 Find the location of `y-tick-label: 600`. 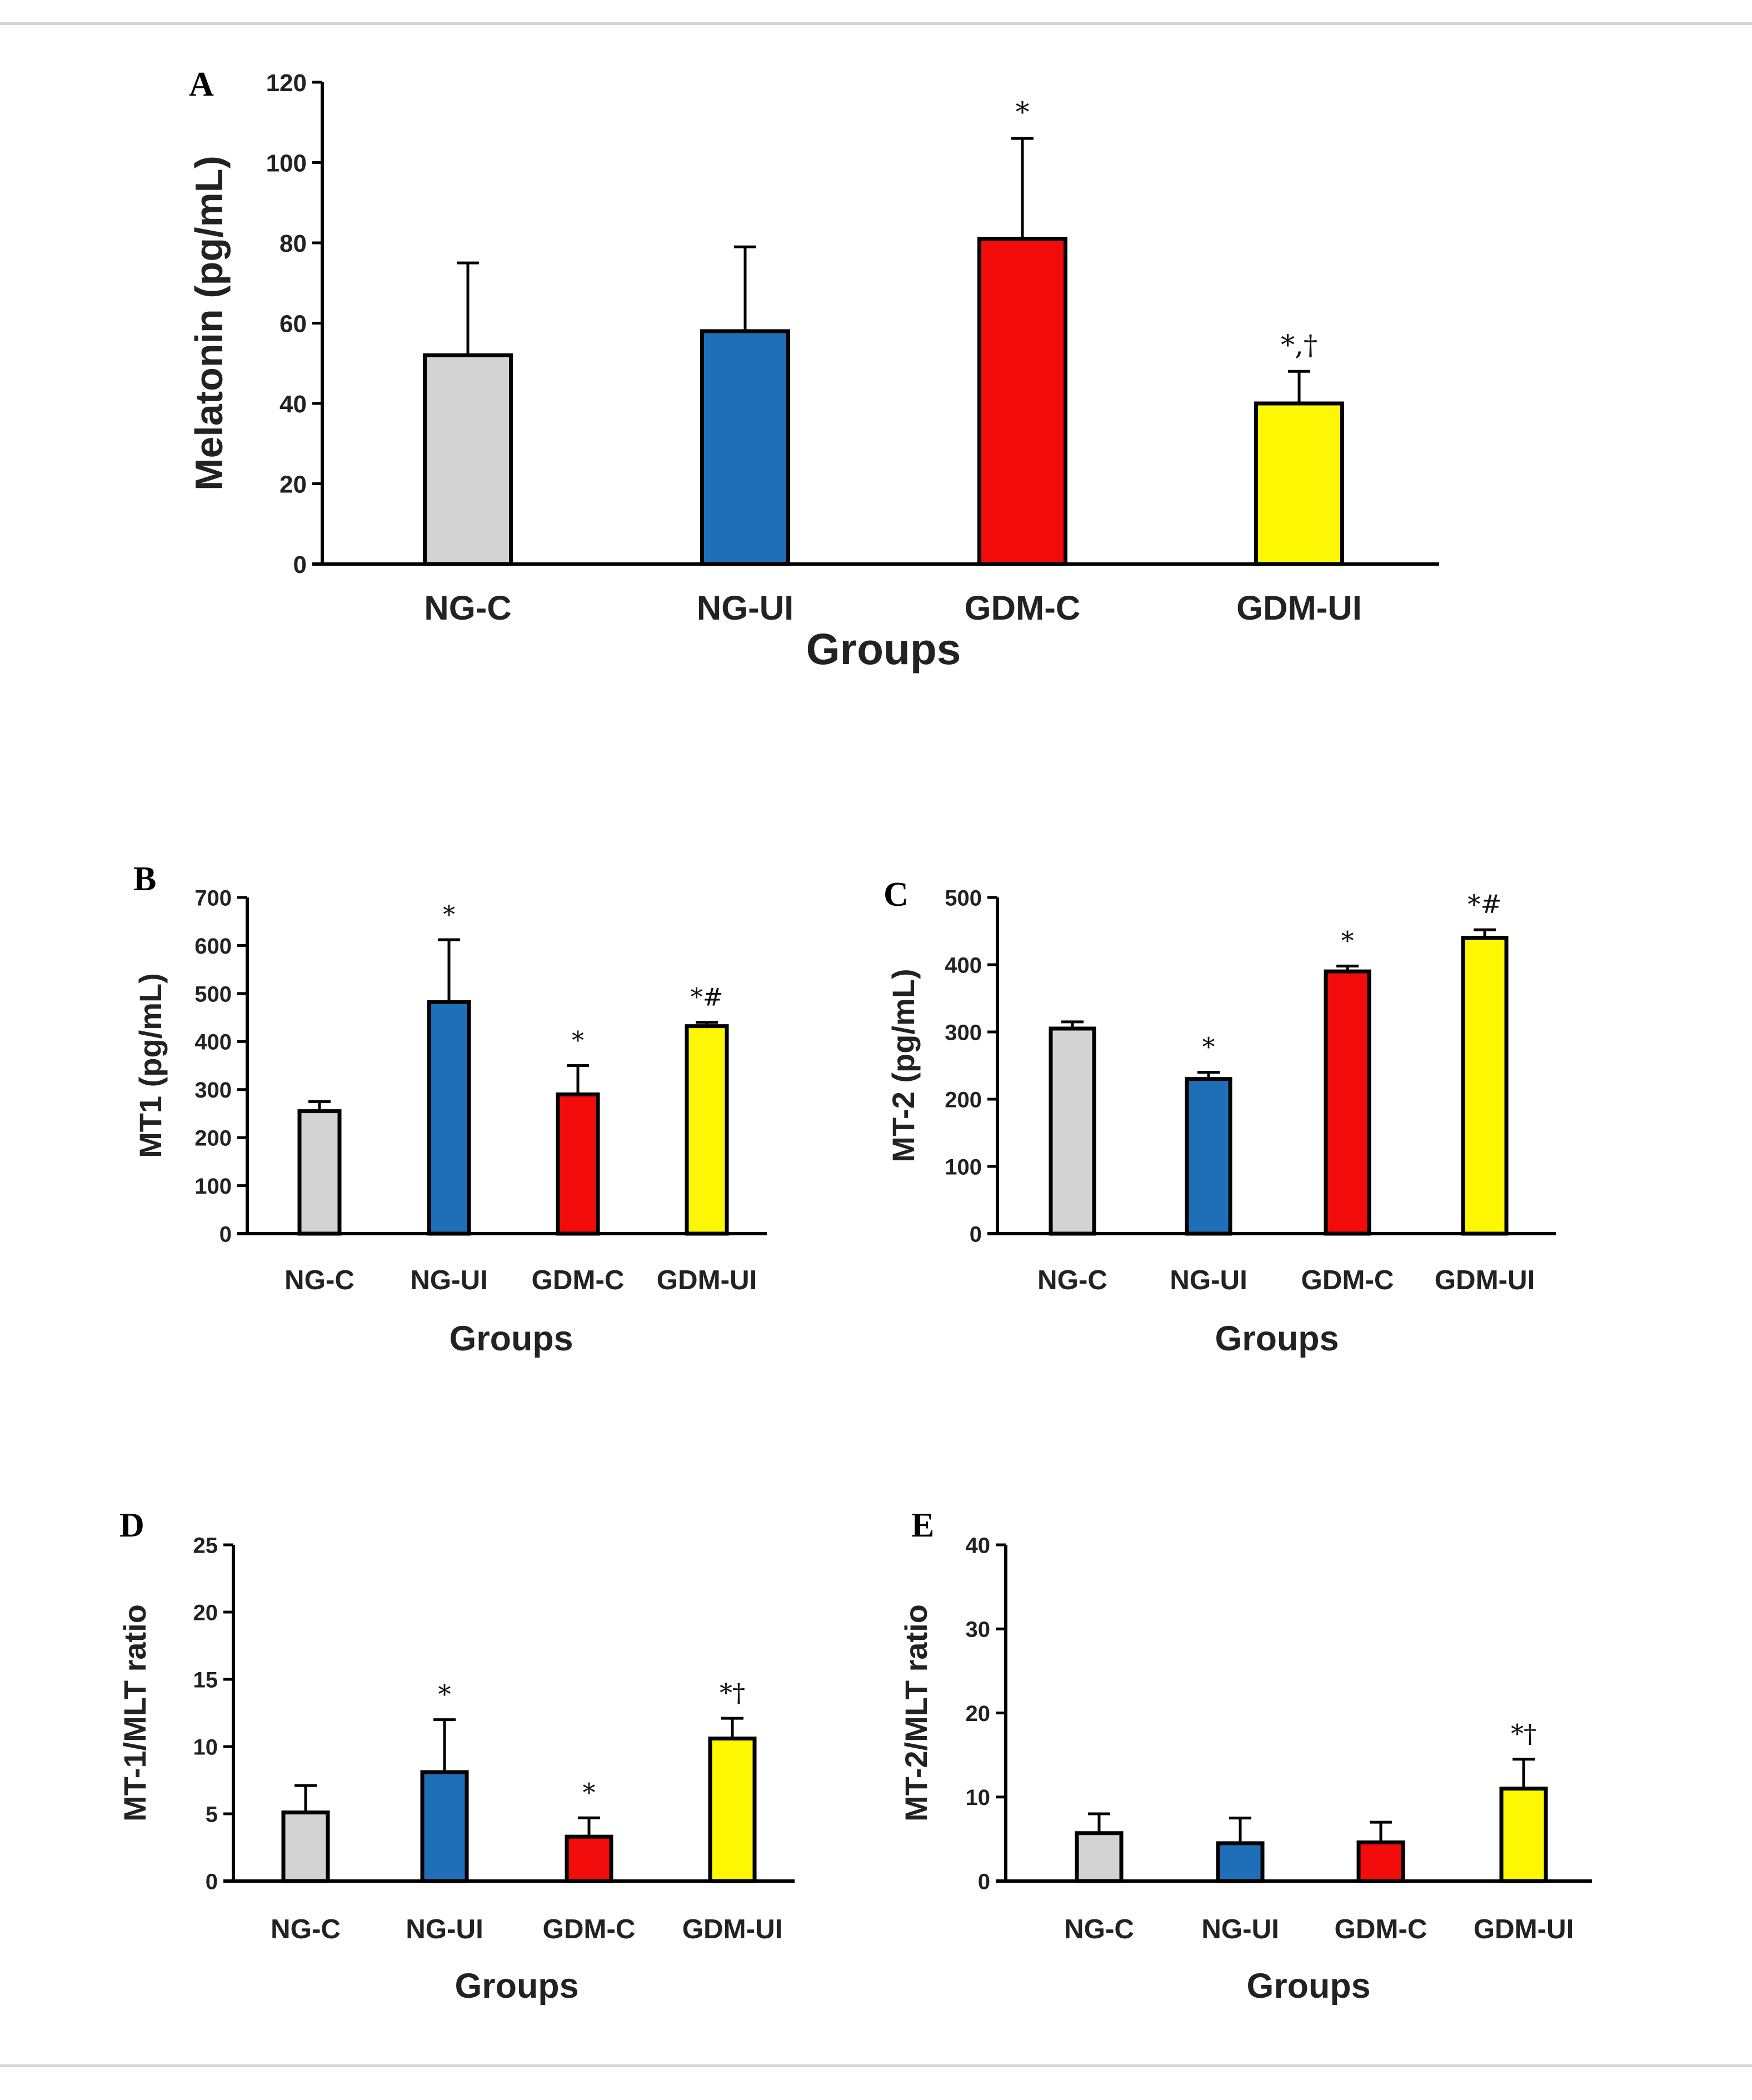

y-tick-label: 600 is located at coordinates (213, 946).